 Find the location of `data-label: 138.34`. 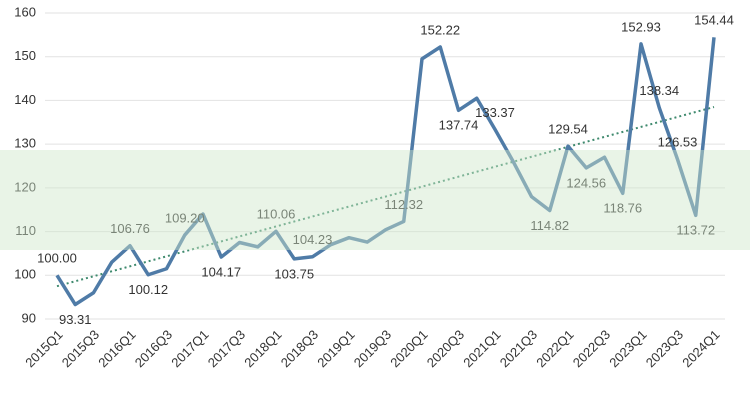

data-label: 138.34 is located at coordinates (659, 90).